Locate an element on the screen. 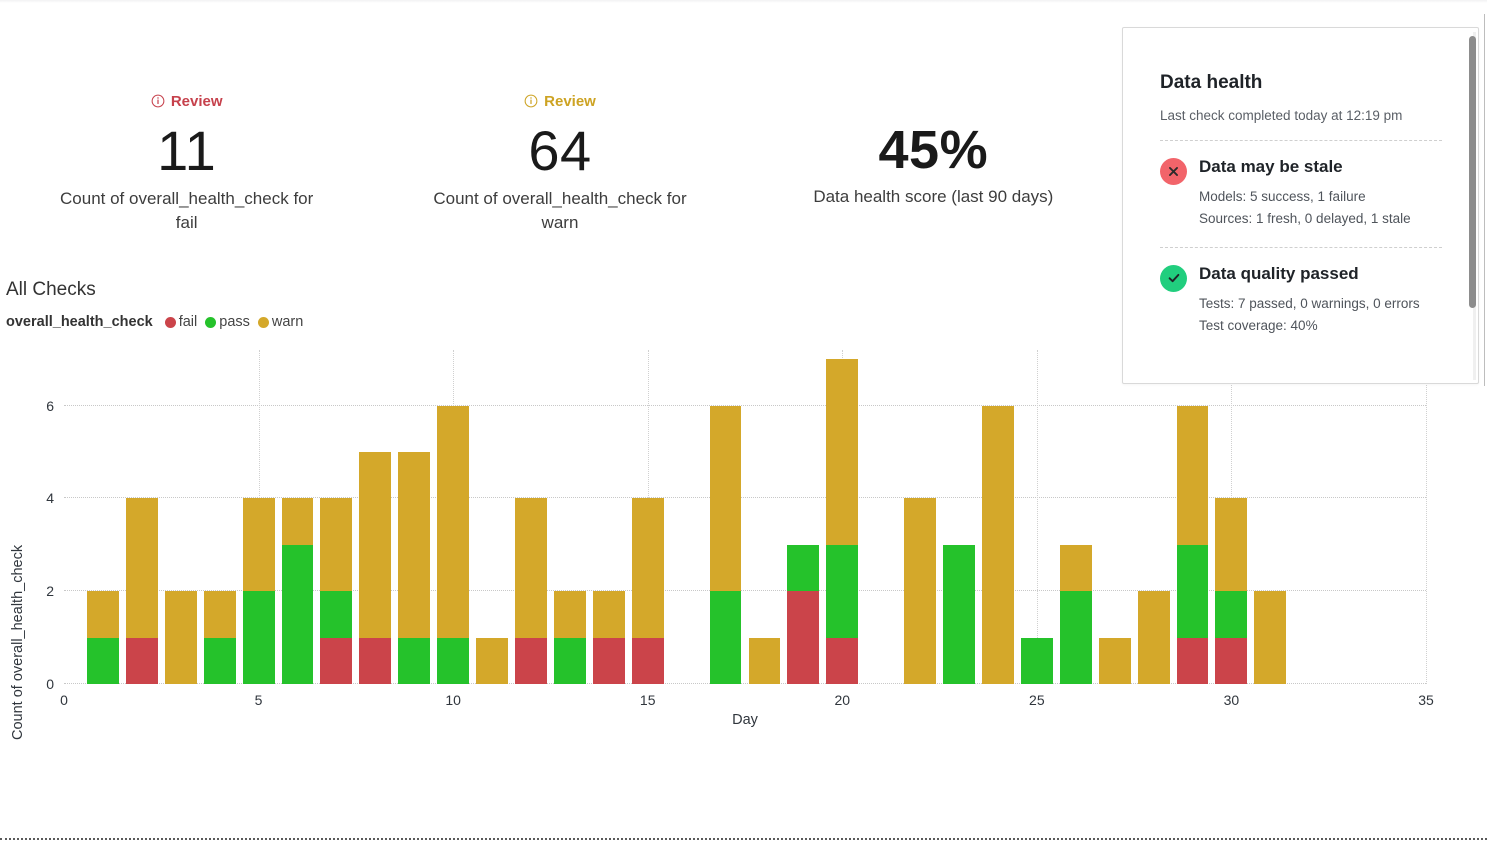 The width and height of the screenshot is (1487, 864). x-tick-label: 30 is located at coordinates (1231, 700).